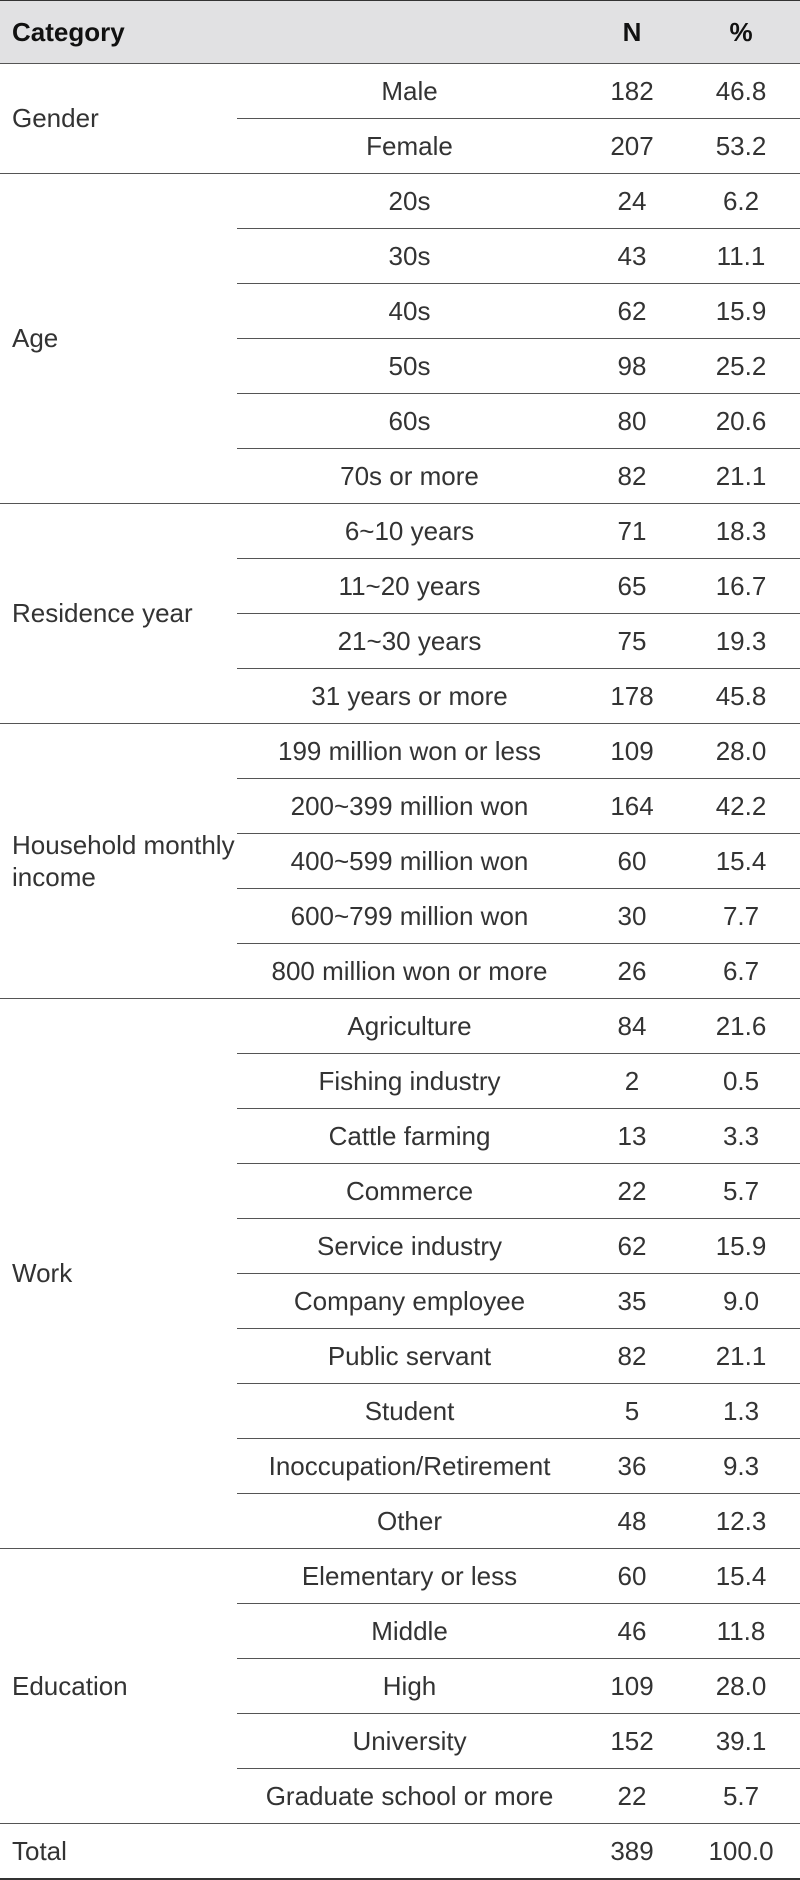  Describe the element at coordinates (410, 1301) in the screenshot. I see `row-label: Company employee` at that location.